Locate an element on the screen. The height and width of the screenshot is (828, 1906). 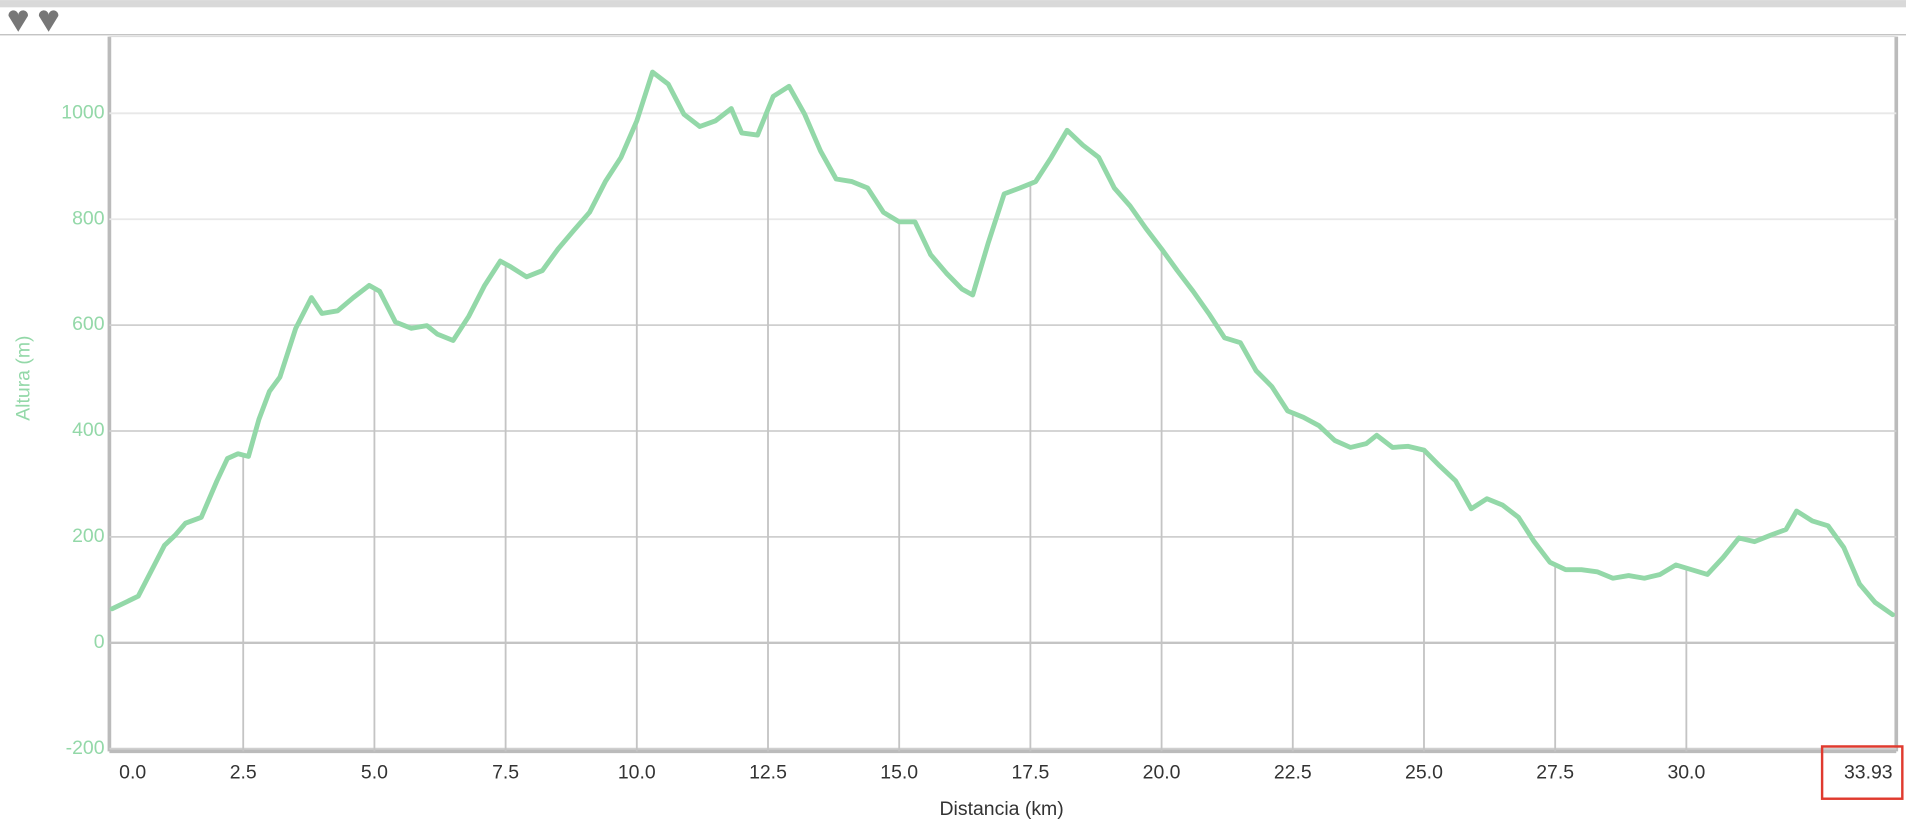
x-tick-label: 2.5 is located at coordinates (243, 772).